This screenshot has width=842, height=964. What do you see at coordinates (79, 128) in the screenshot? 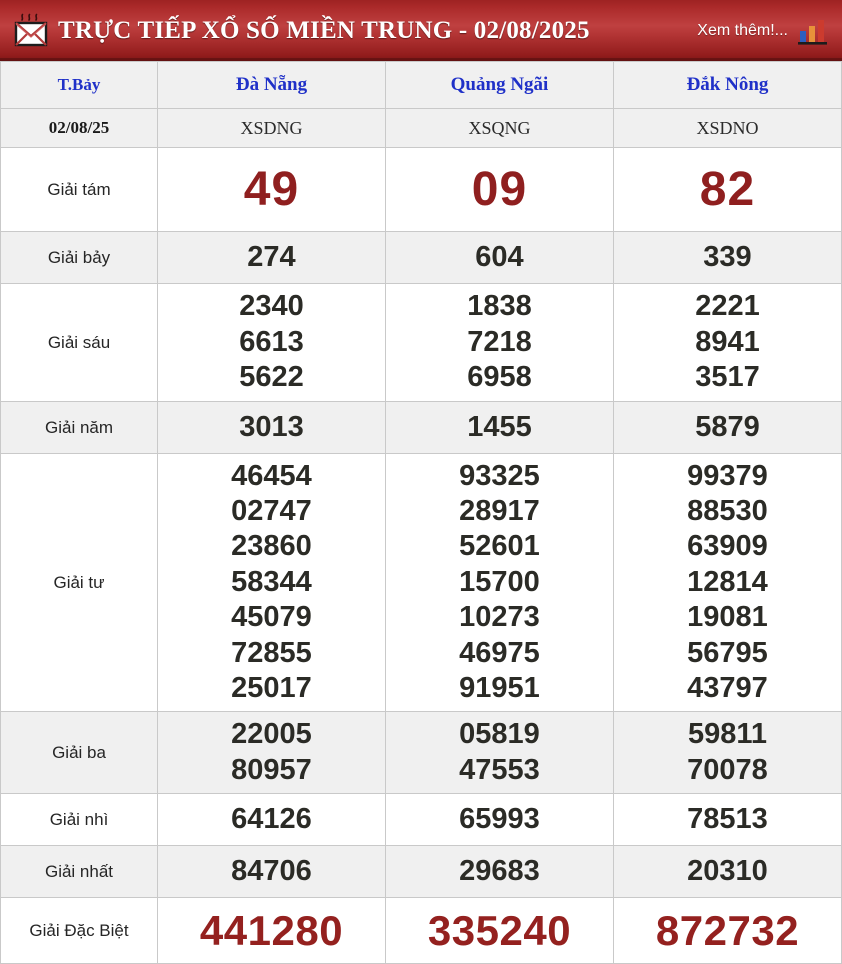
I see `subheader-date: 02/08/25` at bounding box center [79, 128].